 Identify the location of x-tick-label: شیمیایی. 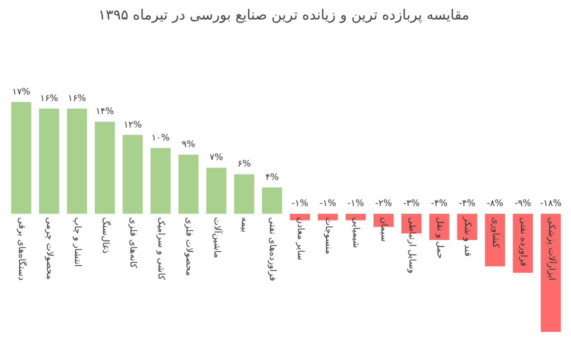
(355, 232).